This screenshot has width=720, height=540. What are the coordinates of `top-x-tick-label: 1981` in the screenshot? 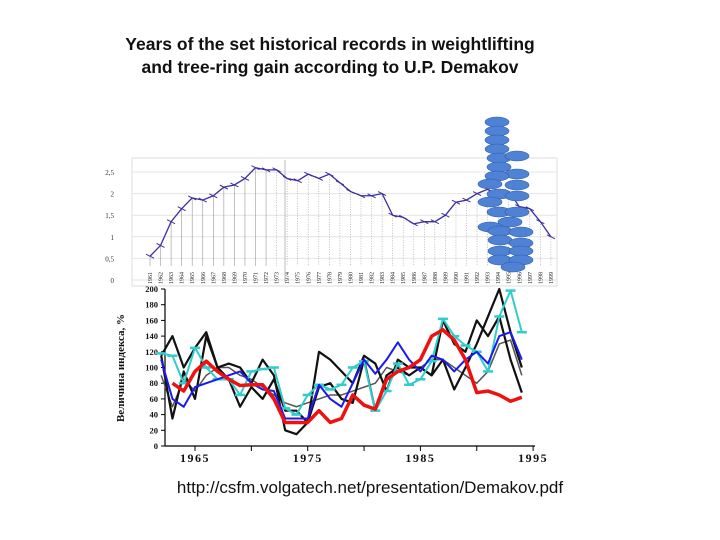 It's located at (362, 278).